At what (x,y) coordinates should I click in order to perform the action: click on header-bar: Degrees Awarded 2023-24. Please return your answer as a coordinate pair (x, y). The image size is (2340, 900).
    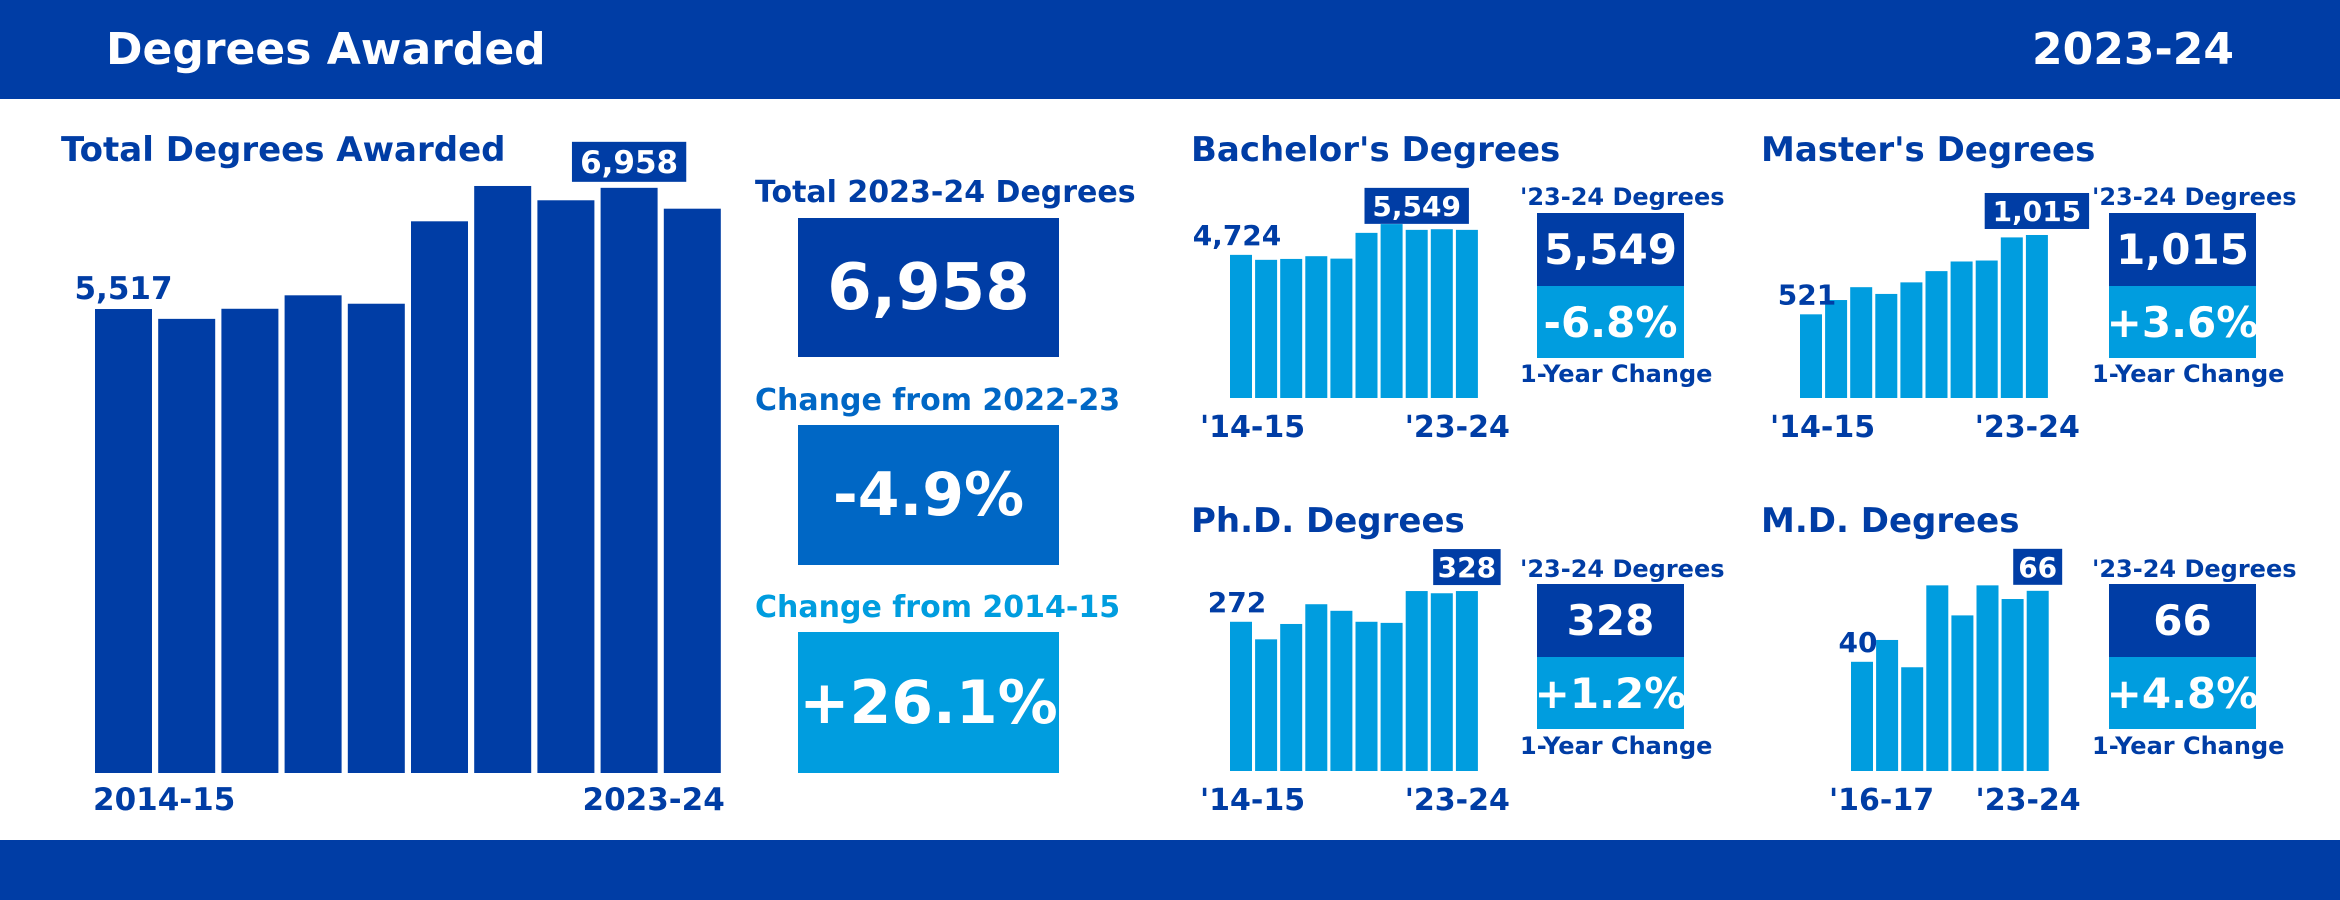
    Looking at the image, I should click on (1170, 49).